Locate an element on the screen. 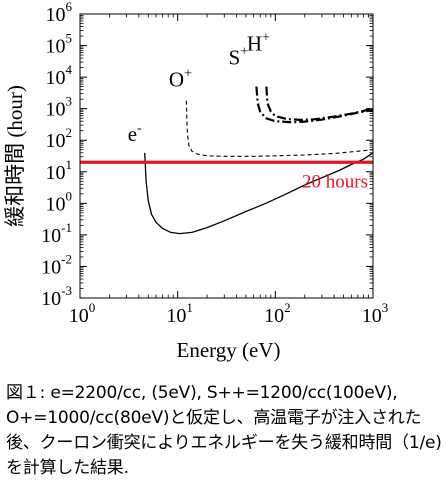 This screenshot has width=447, height=502. series-labels: e- O+ S+H+ is located at coordinates (199, 88).